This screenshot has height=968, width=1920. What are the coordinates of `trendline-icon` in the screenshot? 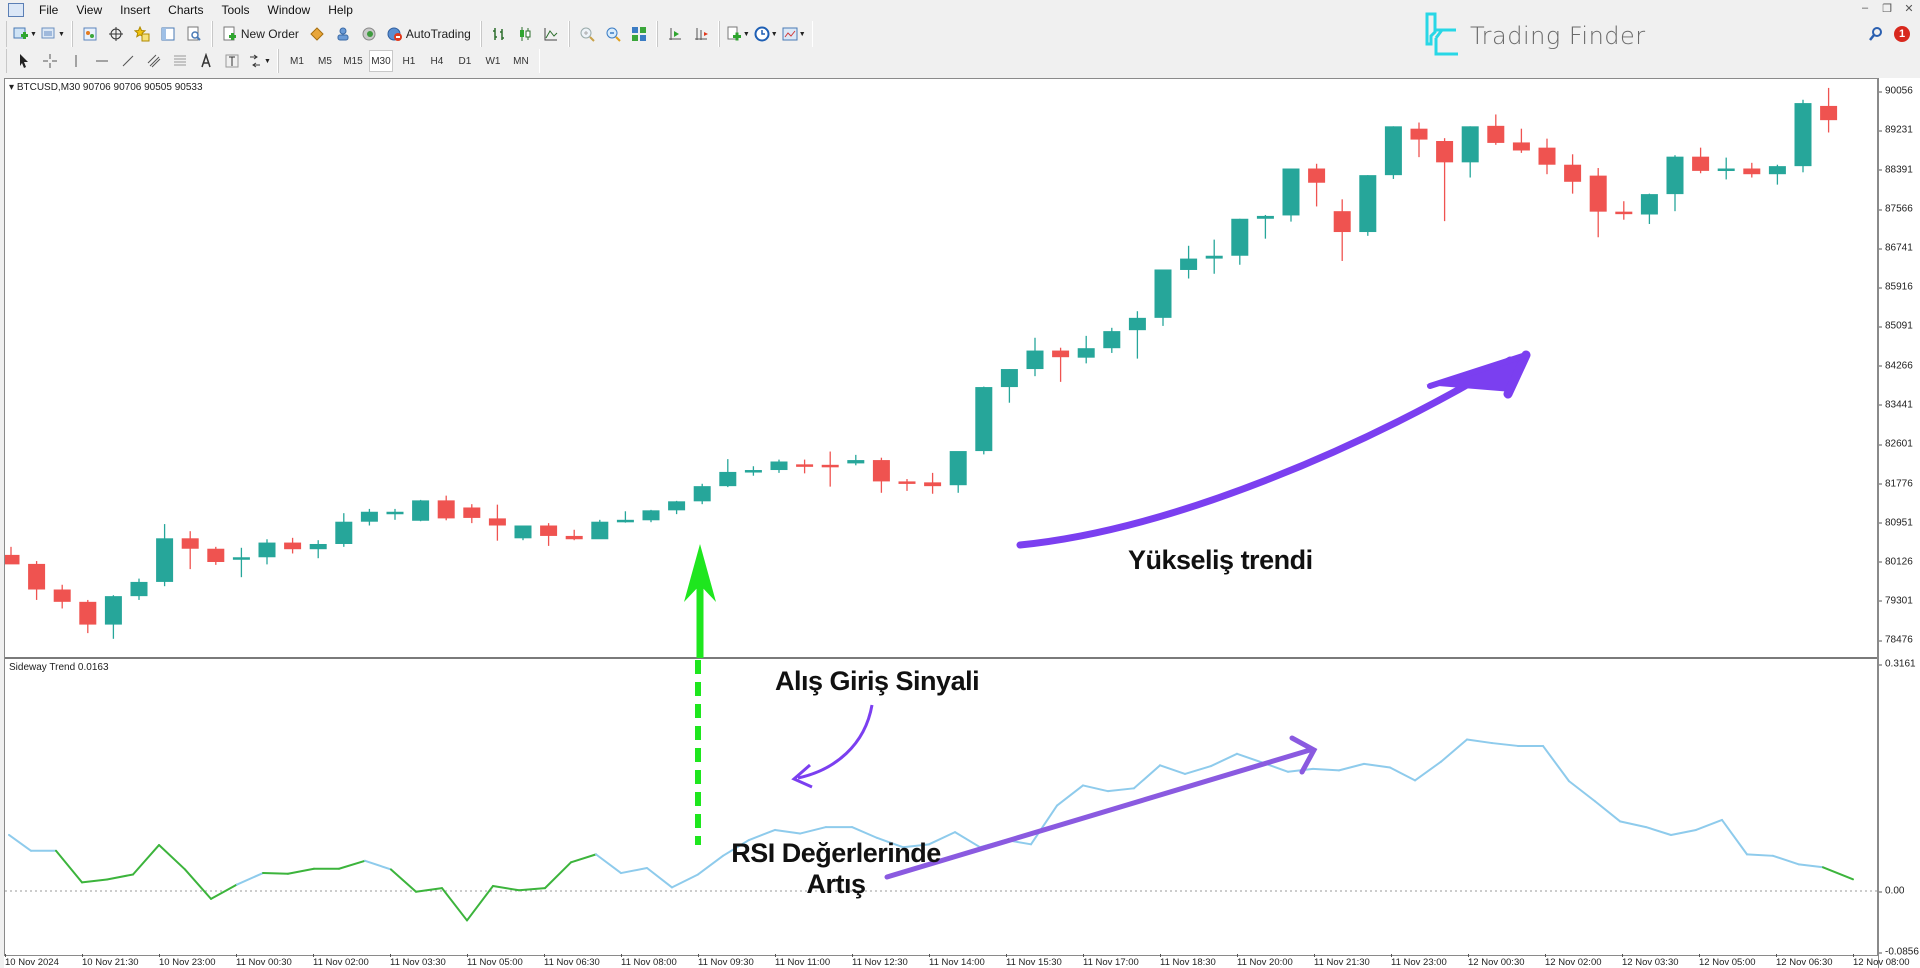 It's located at (128, 61).